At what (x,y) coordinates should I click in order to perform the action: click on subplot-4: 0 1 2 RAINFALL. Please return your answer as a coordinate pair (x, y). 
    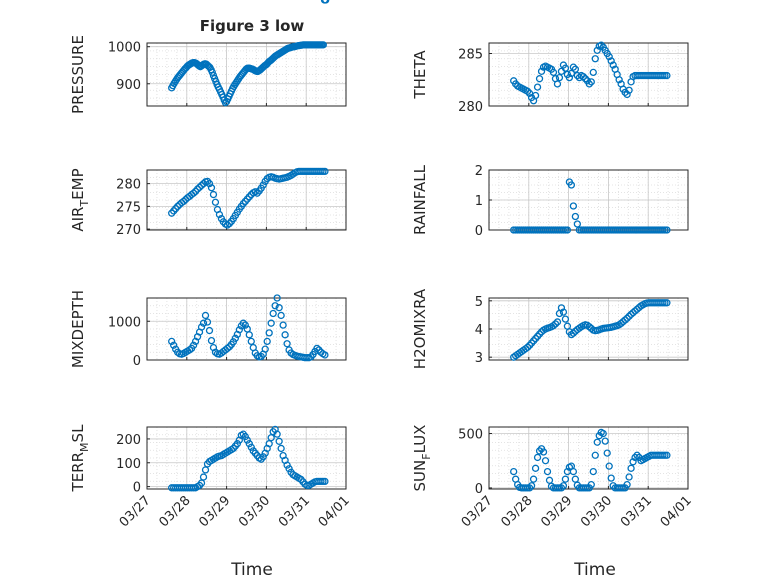
    Looking at the image, I should click on (550, 201).